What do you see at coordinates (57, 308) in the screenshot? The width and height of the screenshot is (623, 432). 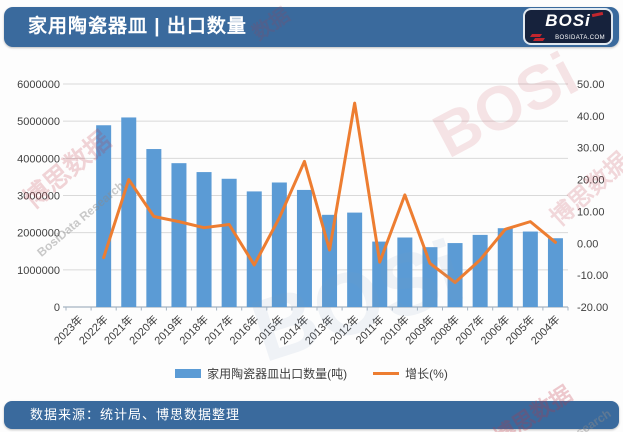 I see `y-axis-label: 0` at bounding box center [57, 308].